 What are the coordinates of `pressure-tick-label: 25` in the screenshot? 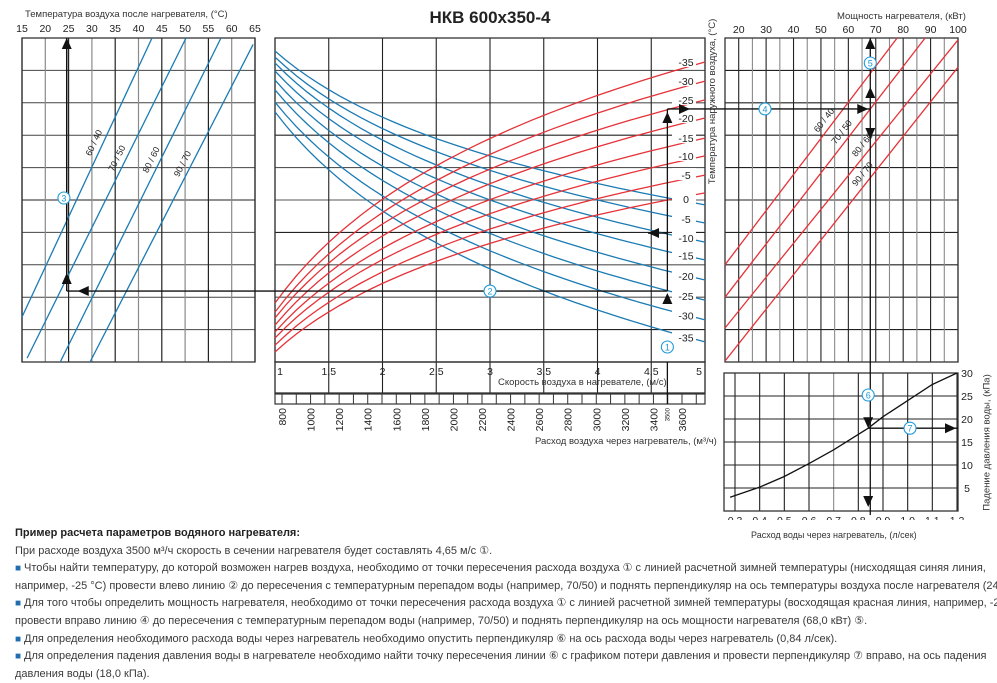 It's located at (967, 397).